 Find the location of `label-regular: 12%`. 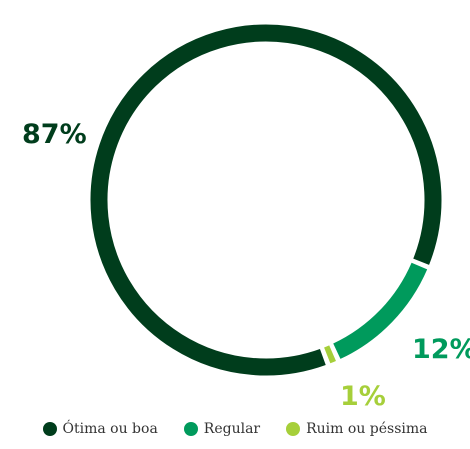

label-regular: 12% is located at coordinates (441, 349).